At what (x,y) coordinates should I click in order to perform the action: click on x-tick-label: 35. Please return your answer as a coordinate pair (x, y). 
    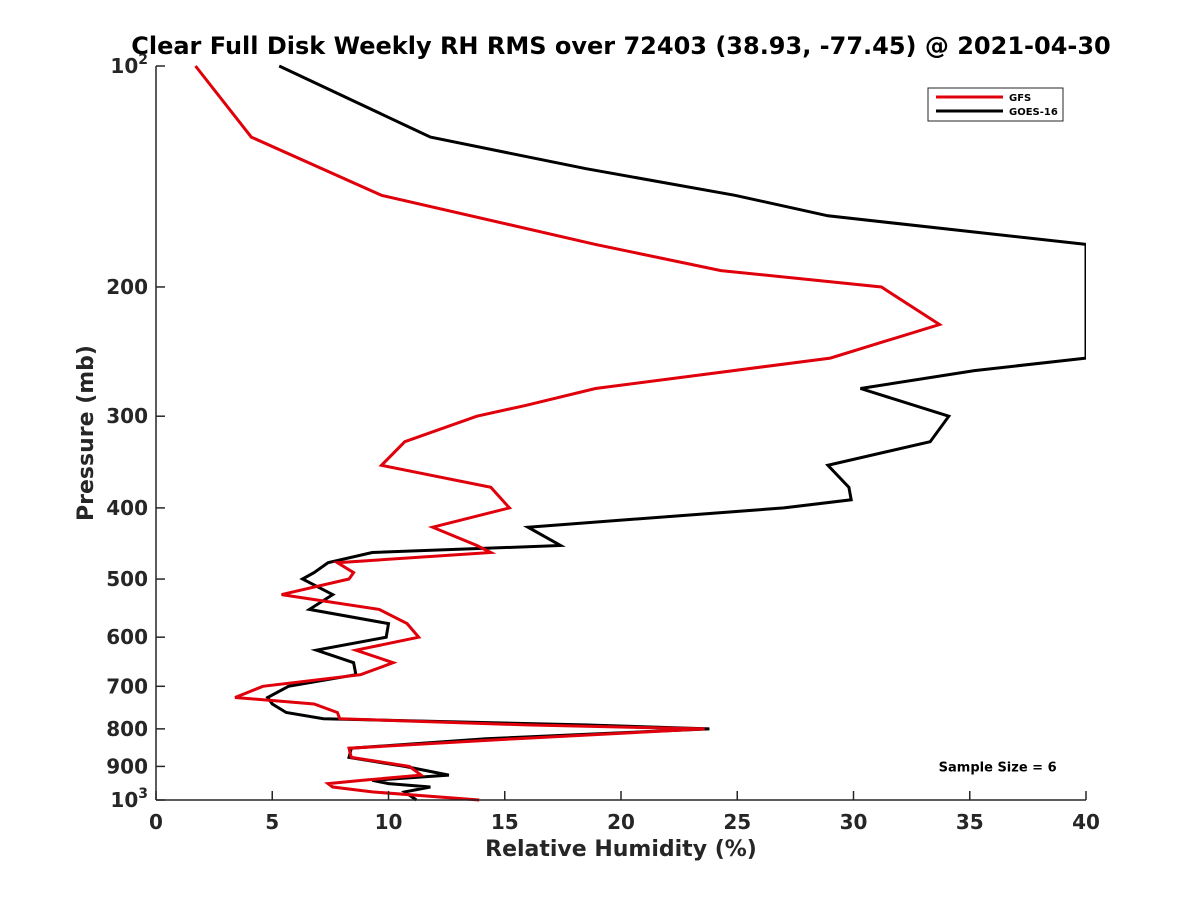
    Looking at the image, I should click on (970, 822).